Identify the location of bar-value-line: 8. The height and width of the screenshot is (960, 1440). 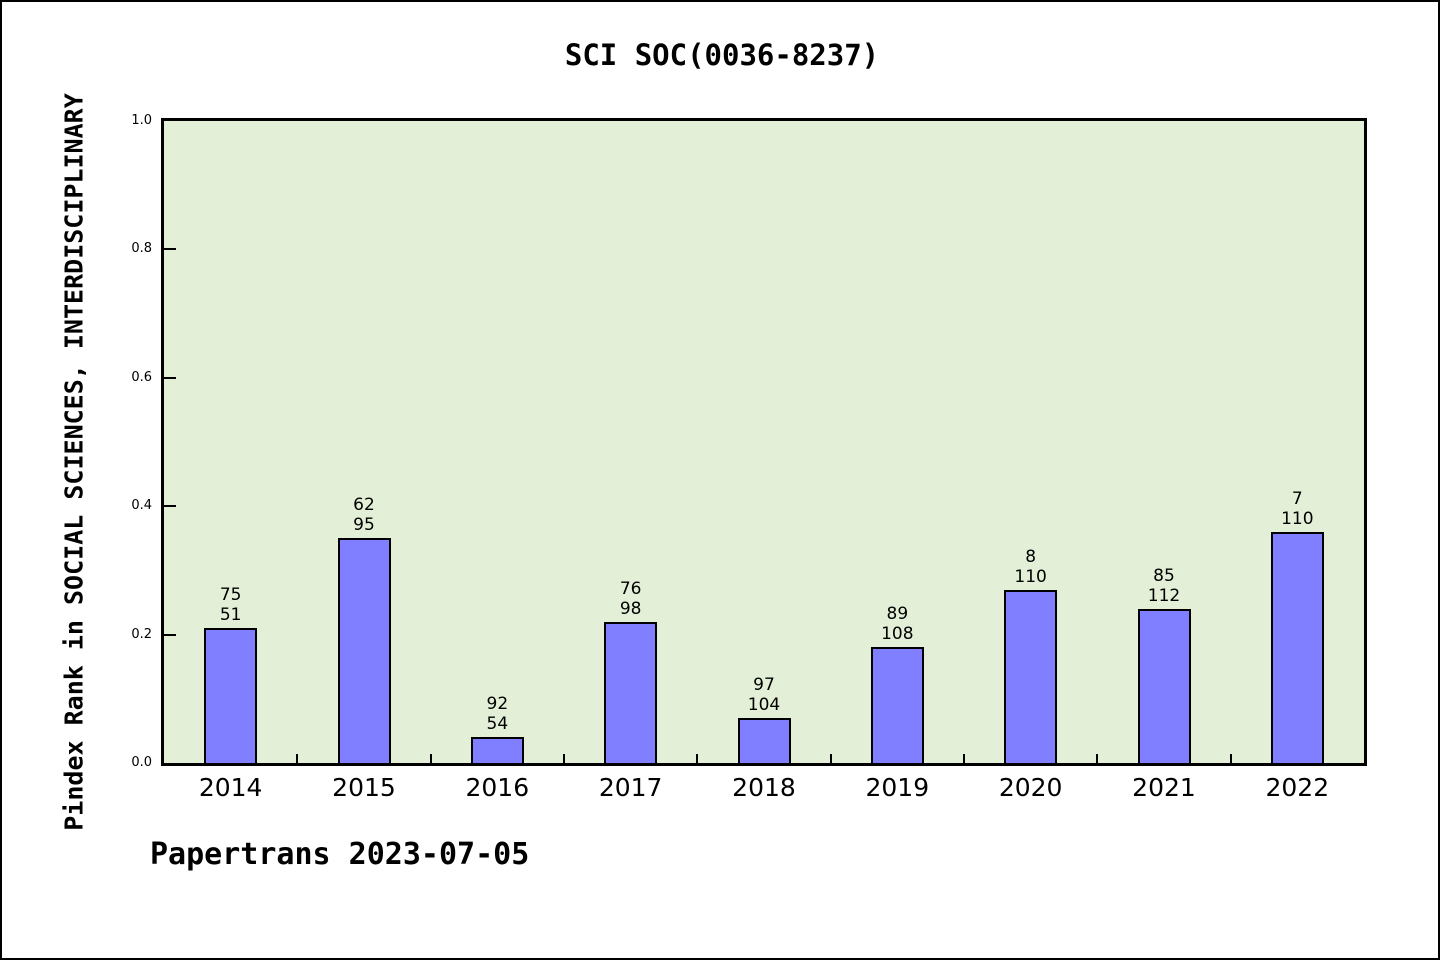
(1031, 556).